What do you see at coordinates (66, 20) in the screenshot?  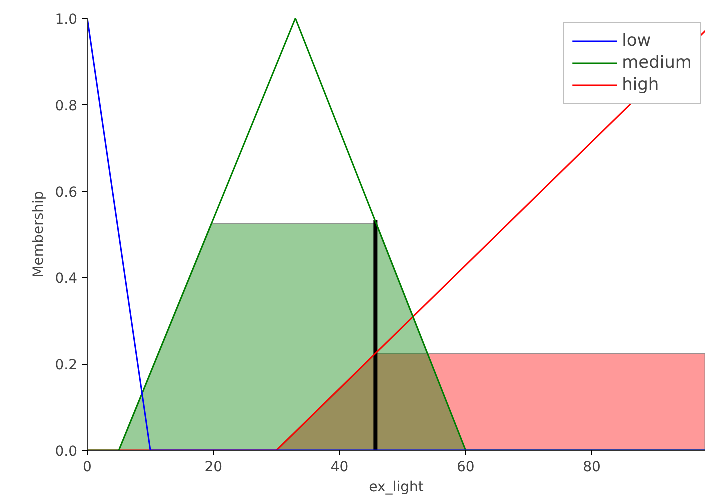 I see `y-tick-label: 1.0` at bounding box center [66, 20].